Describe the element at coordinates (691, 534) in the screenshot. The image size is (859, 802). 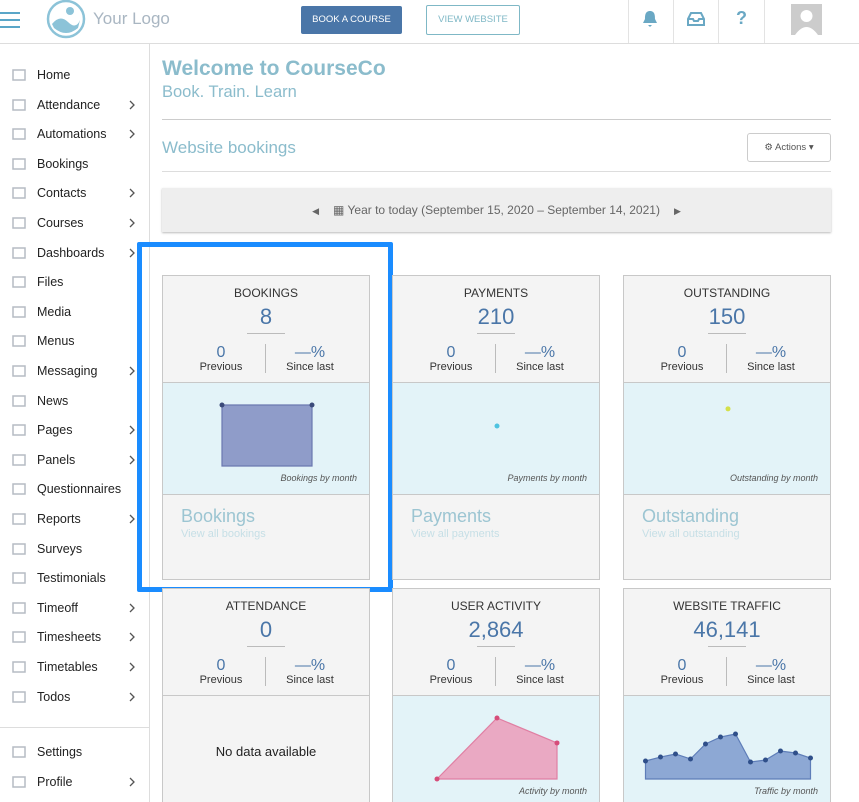
I see `card-link-subtitle: View all outstanding` at that location.